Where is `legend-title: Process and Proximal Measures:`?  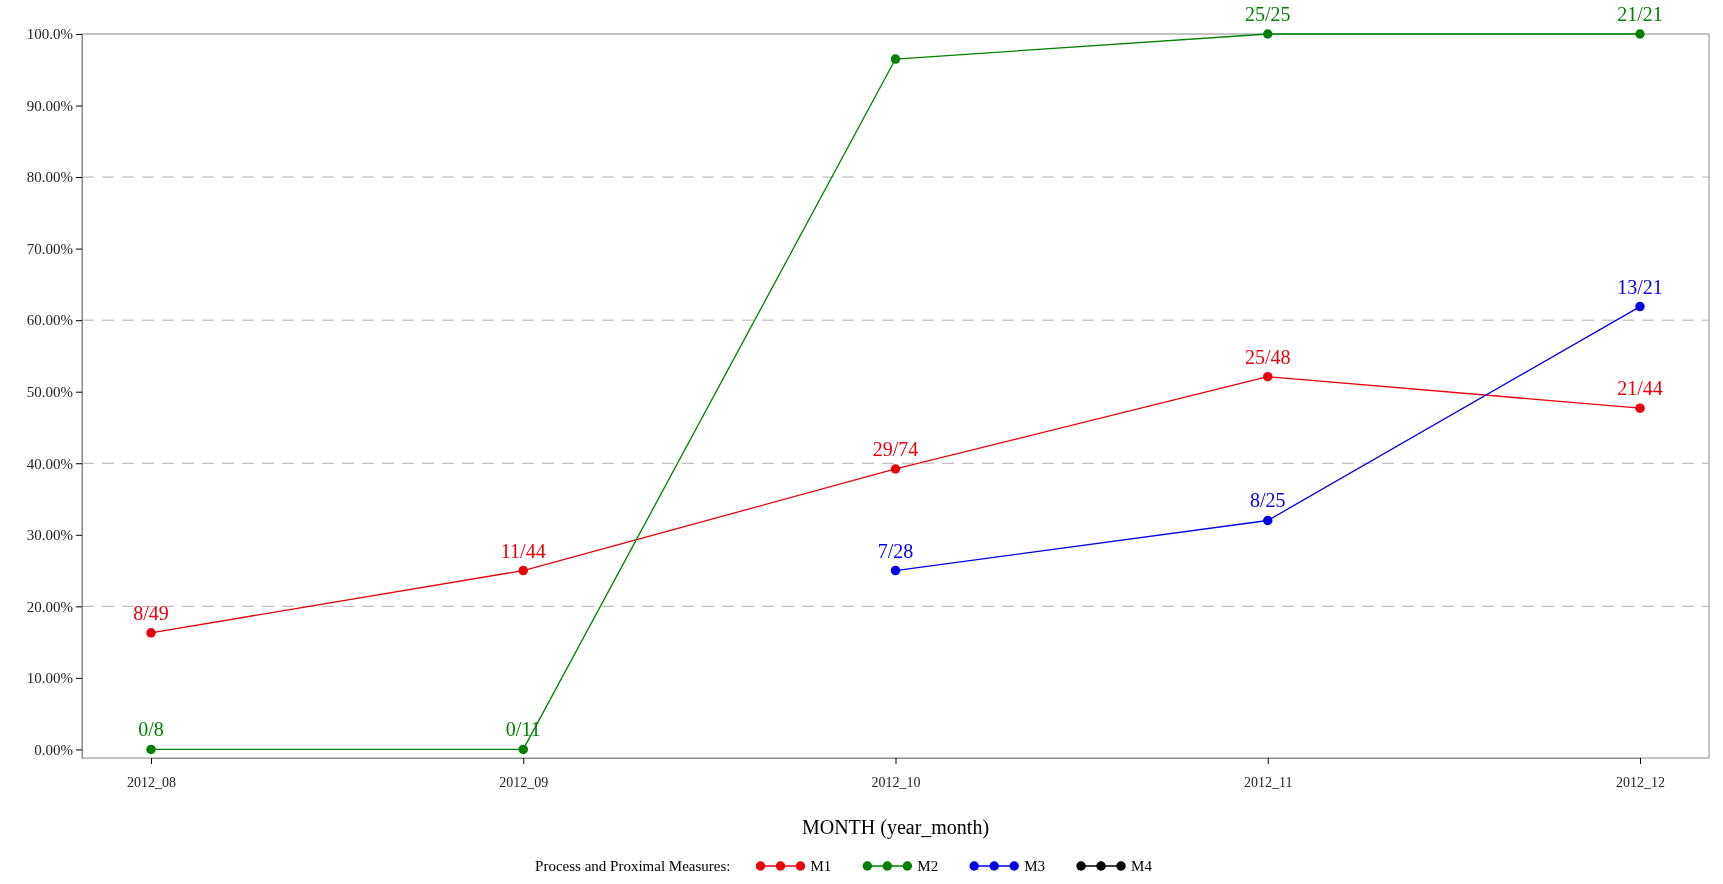 legend-title: Process and Proximal Measures: is located at coordinates (633, 866).